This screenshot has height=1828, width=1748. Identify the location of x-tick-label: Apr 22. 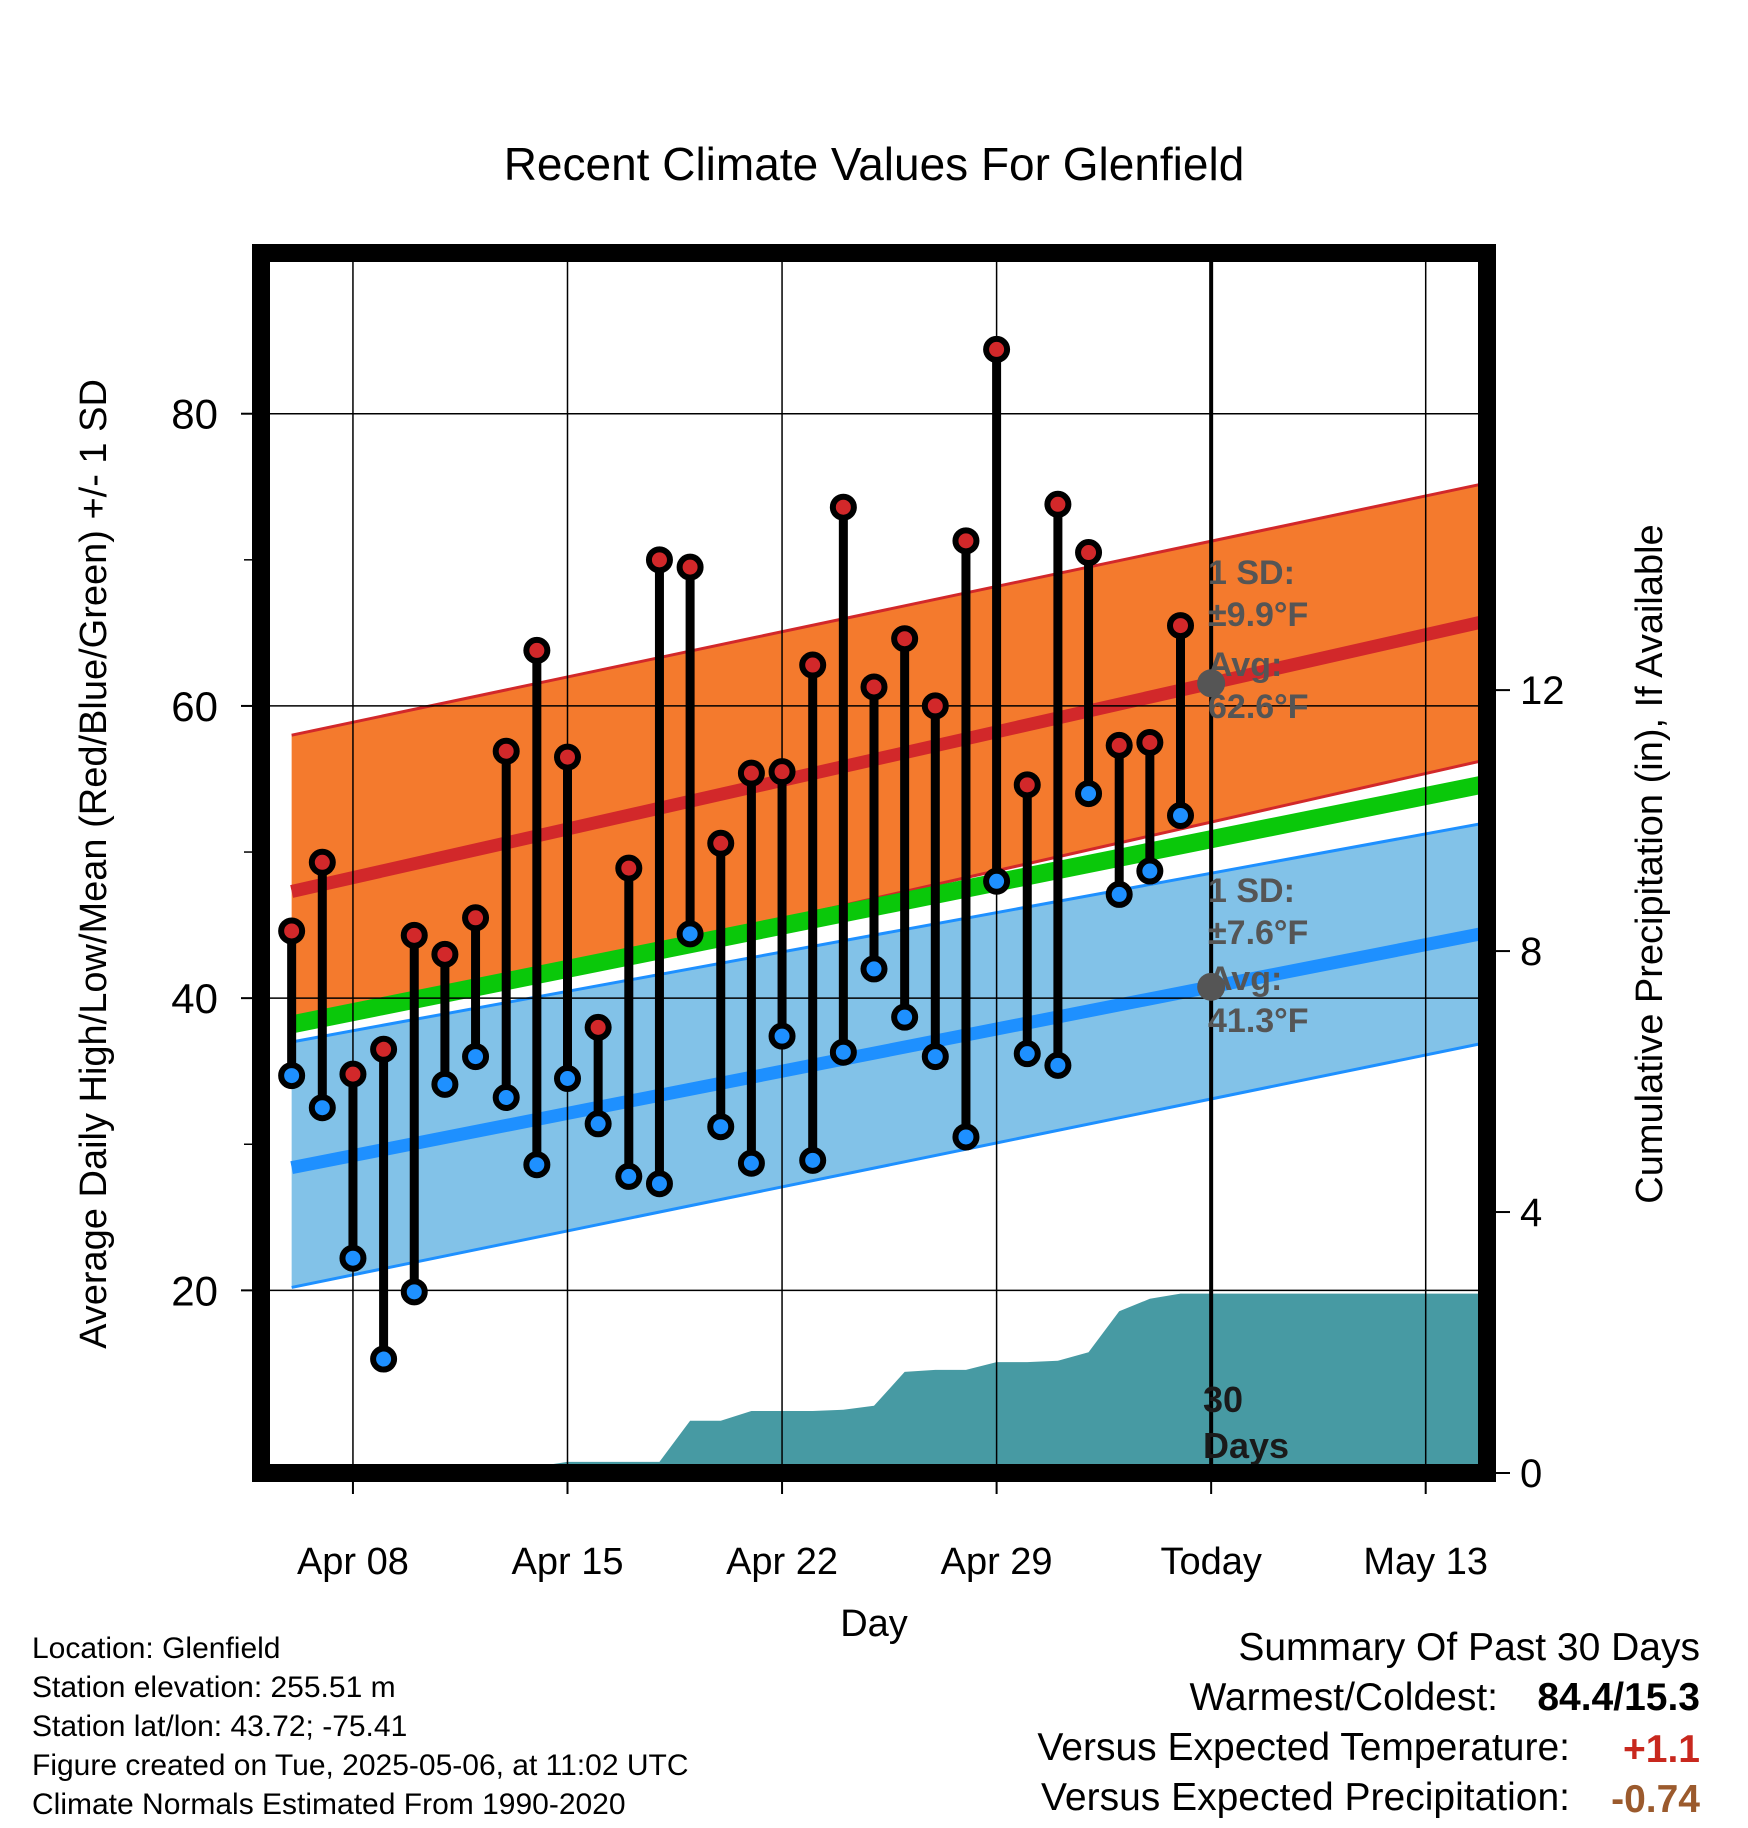
(782, 1562).